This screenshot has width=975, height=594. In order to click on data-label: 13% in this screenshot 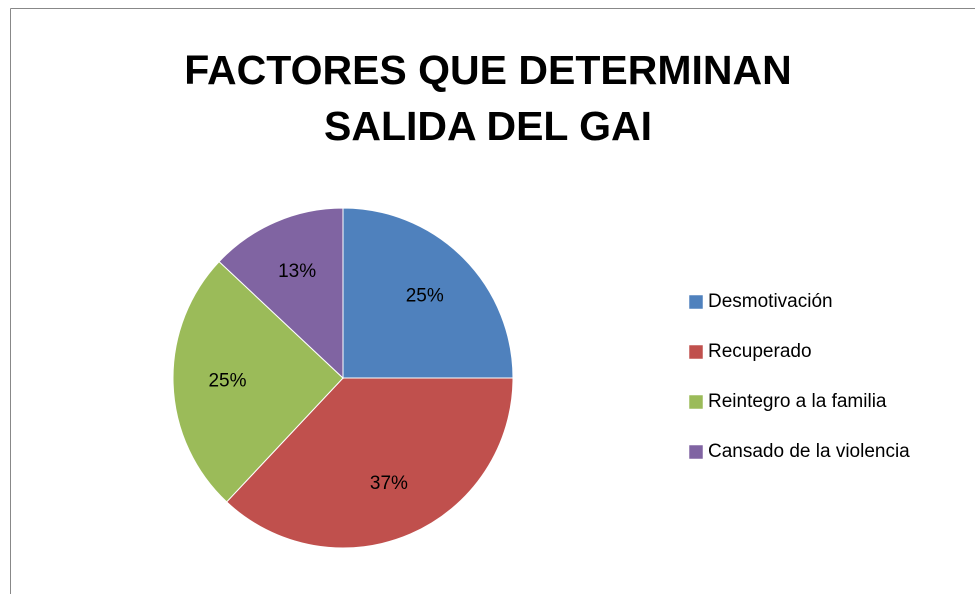, I will do `click(297, 271)`.